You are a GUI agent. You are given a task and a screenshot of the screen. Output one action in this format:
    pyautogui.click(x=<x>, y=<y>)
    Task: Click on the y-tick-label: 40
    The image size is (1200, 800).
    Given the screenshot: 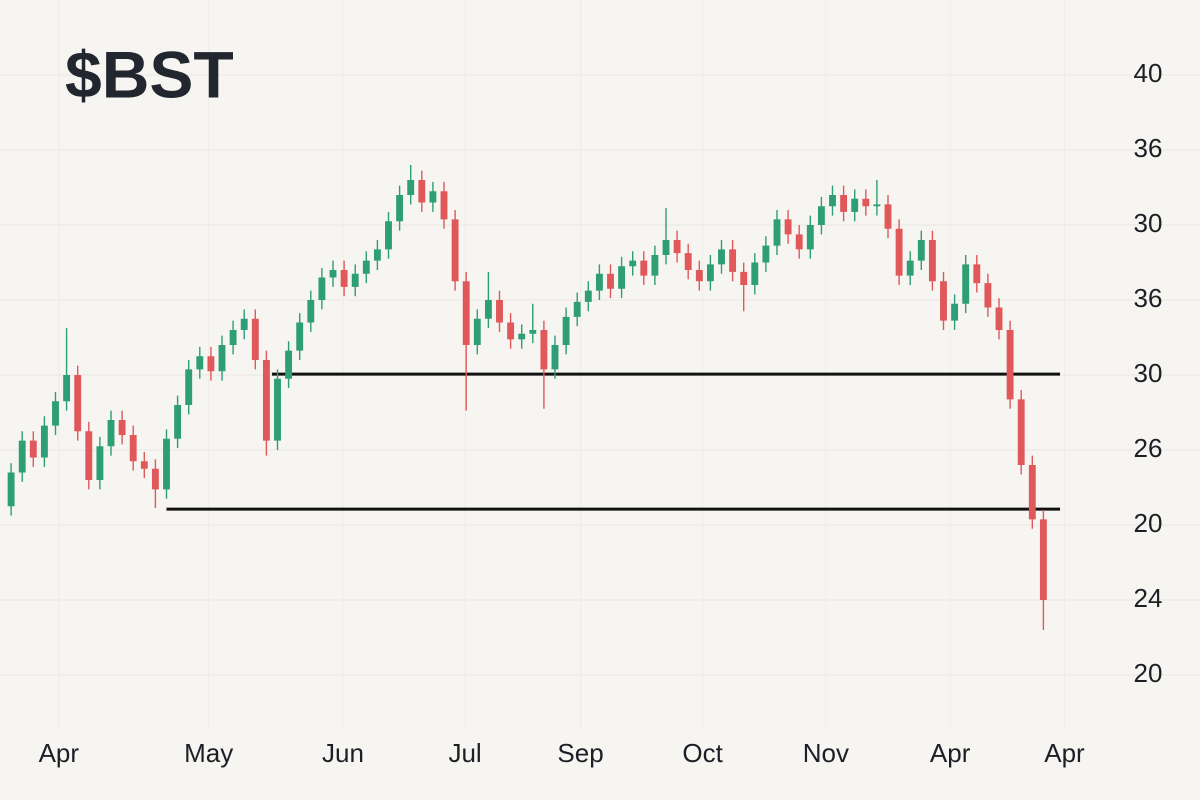 What is the action you would take?
    pyautogui.click(x=1148, y=73)
    